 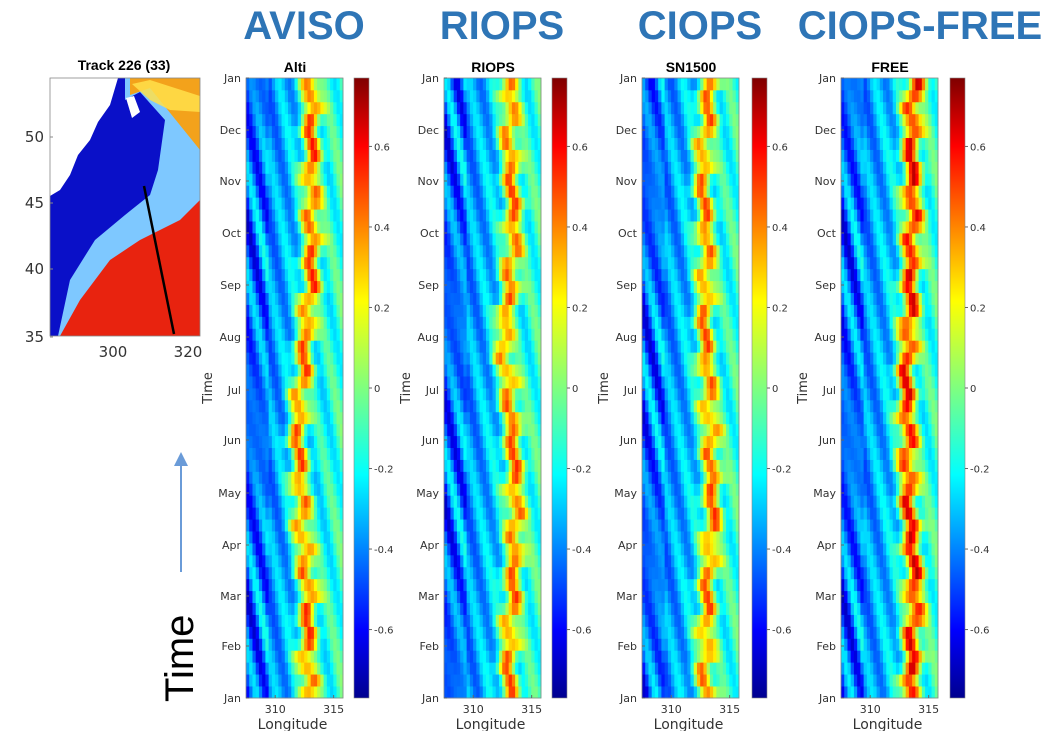 What do you see at coordinates (384, 470) in the screenshot?
I see `colorbar-tick-label: -0.2` at bounding box center [384, 470].